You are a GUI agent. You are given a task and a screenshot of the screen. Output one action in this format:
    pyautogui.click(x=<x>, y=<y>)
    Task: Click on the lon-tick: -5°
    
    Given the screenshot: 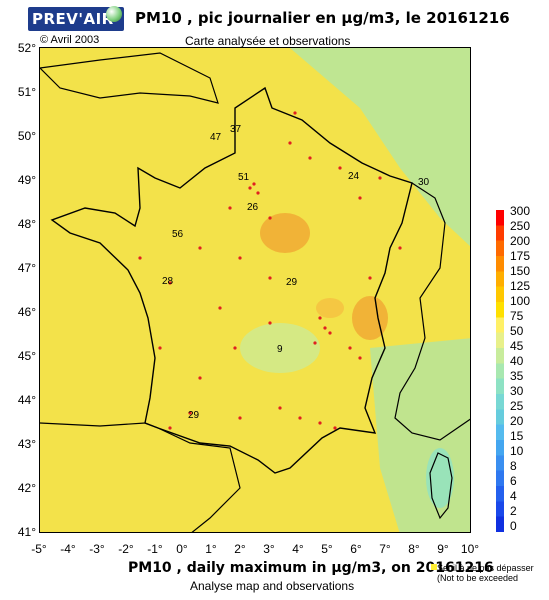 What is the action you would take?
    pyautogui.click(x=39, y=549)
    